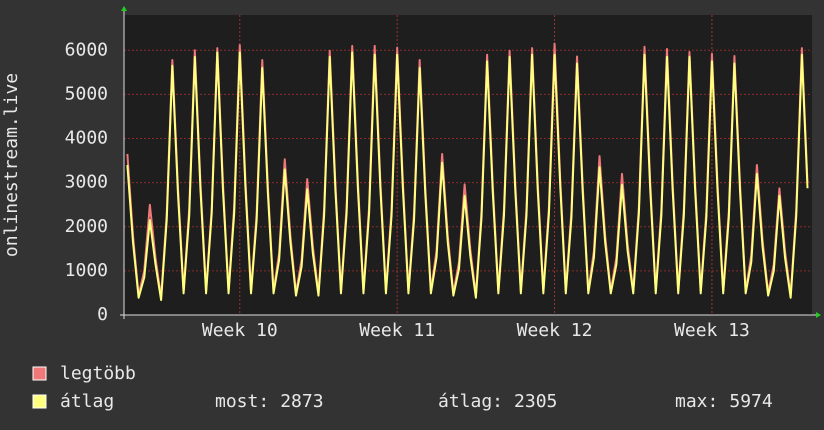 The image size is (824, 430). What do you see at coordinates (86, 182) in the screenshot?
I see `y-tick-label: 3000` at bounding box center [86, 182].